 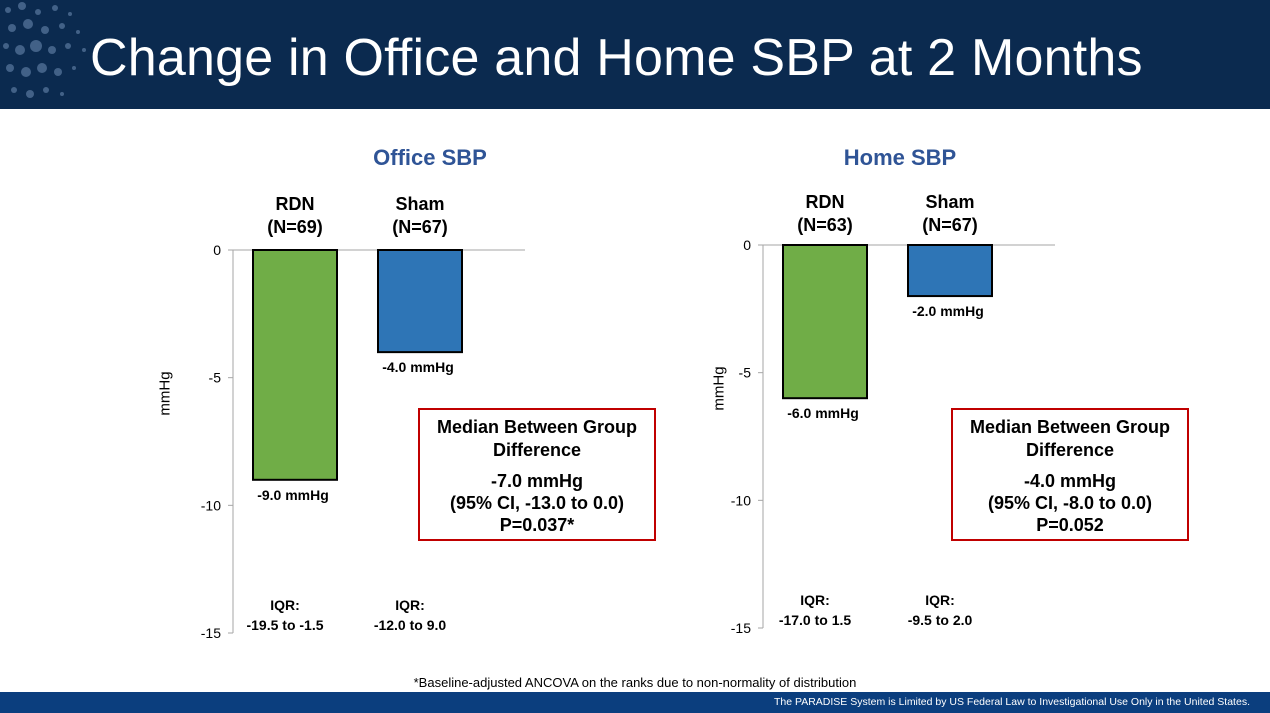 What do you see at coordinates (537, 503) in the screenshot?
I see `difference-ci: (95% CI, -13.0 to 0.0)` at bounding box center [537, 503].